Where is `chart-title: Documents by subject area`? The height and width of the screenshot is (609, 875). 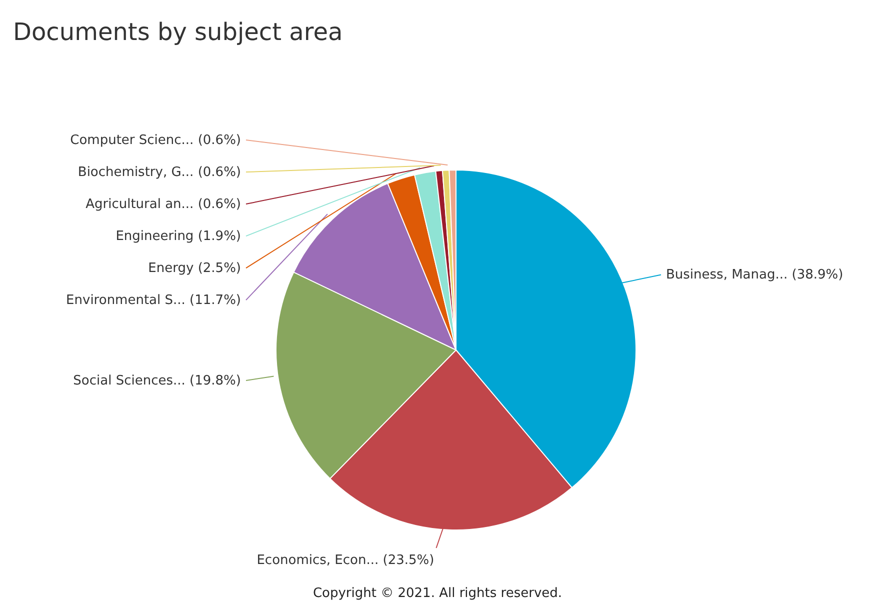 chart-title: Documents by subject area is located at coordinates (178, 32).